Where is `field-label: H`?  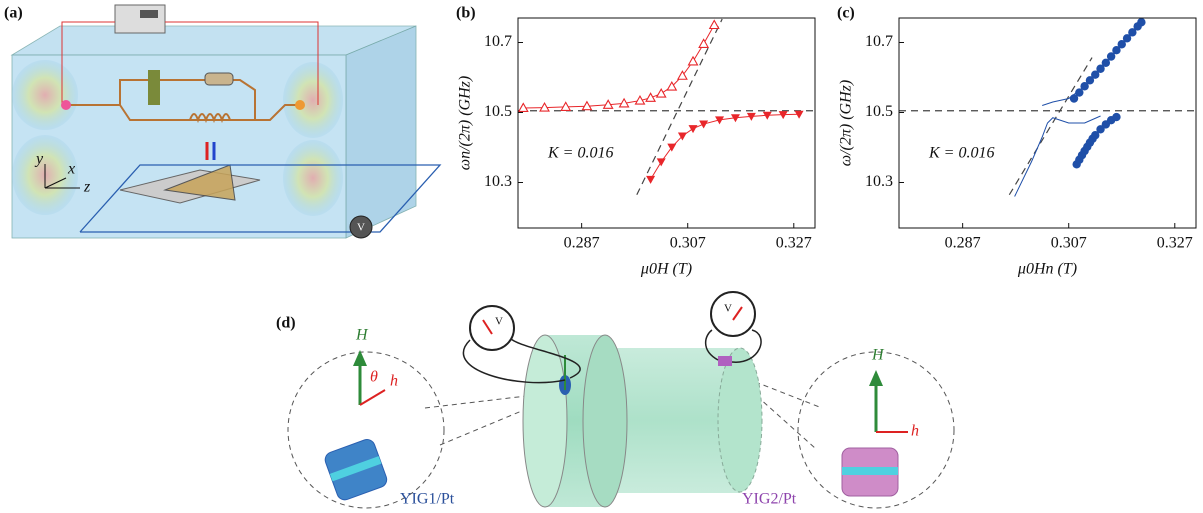
field-label: H is located at coordinates (878, 355).